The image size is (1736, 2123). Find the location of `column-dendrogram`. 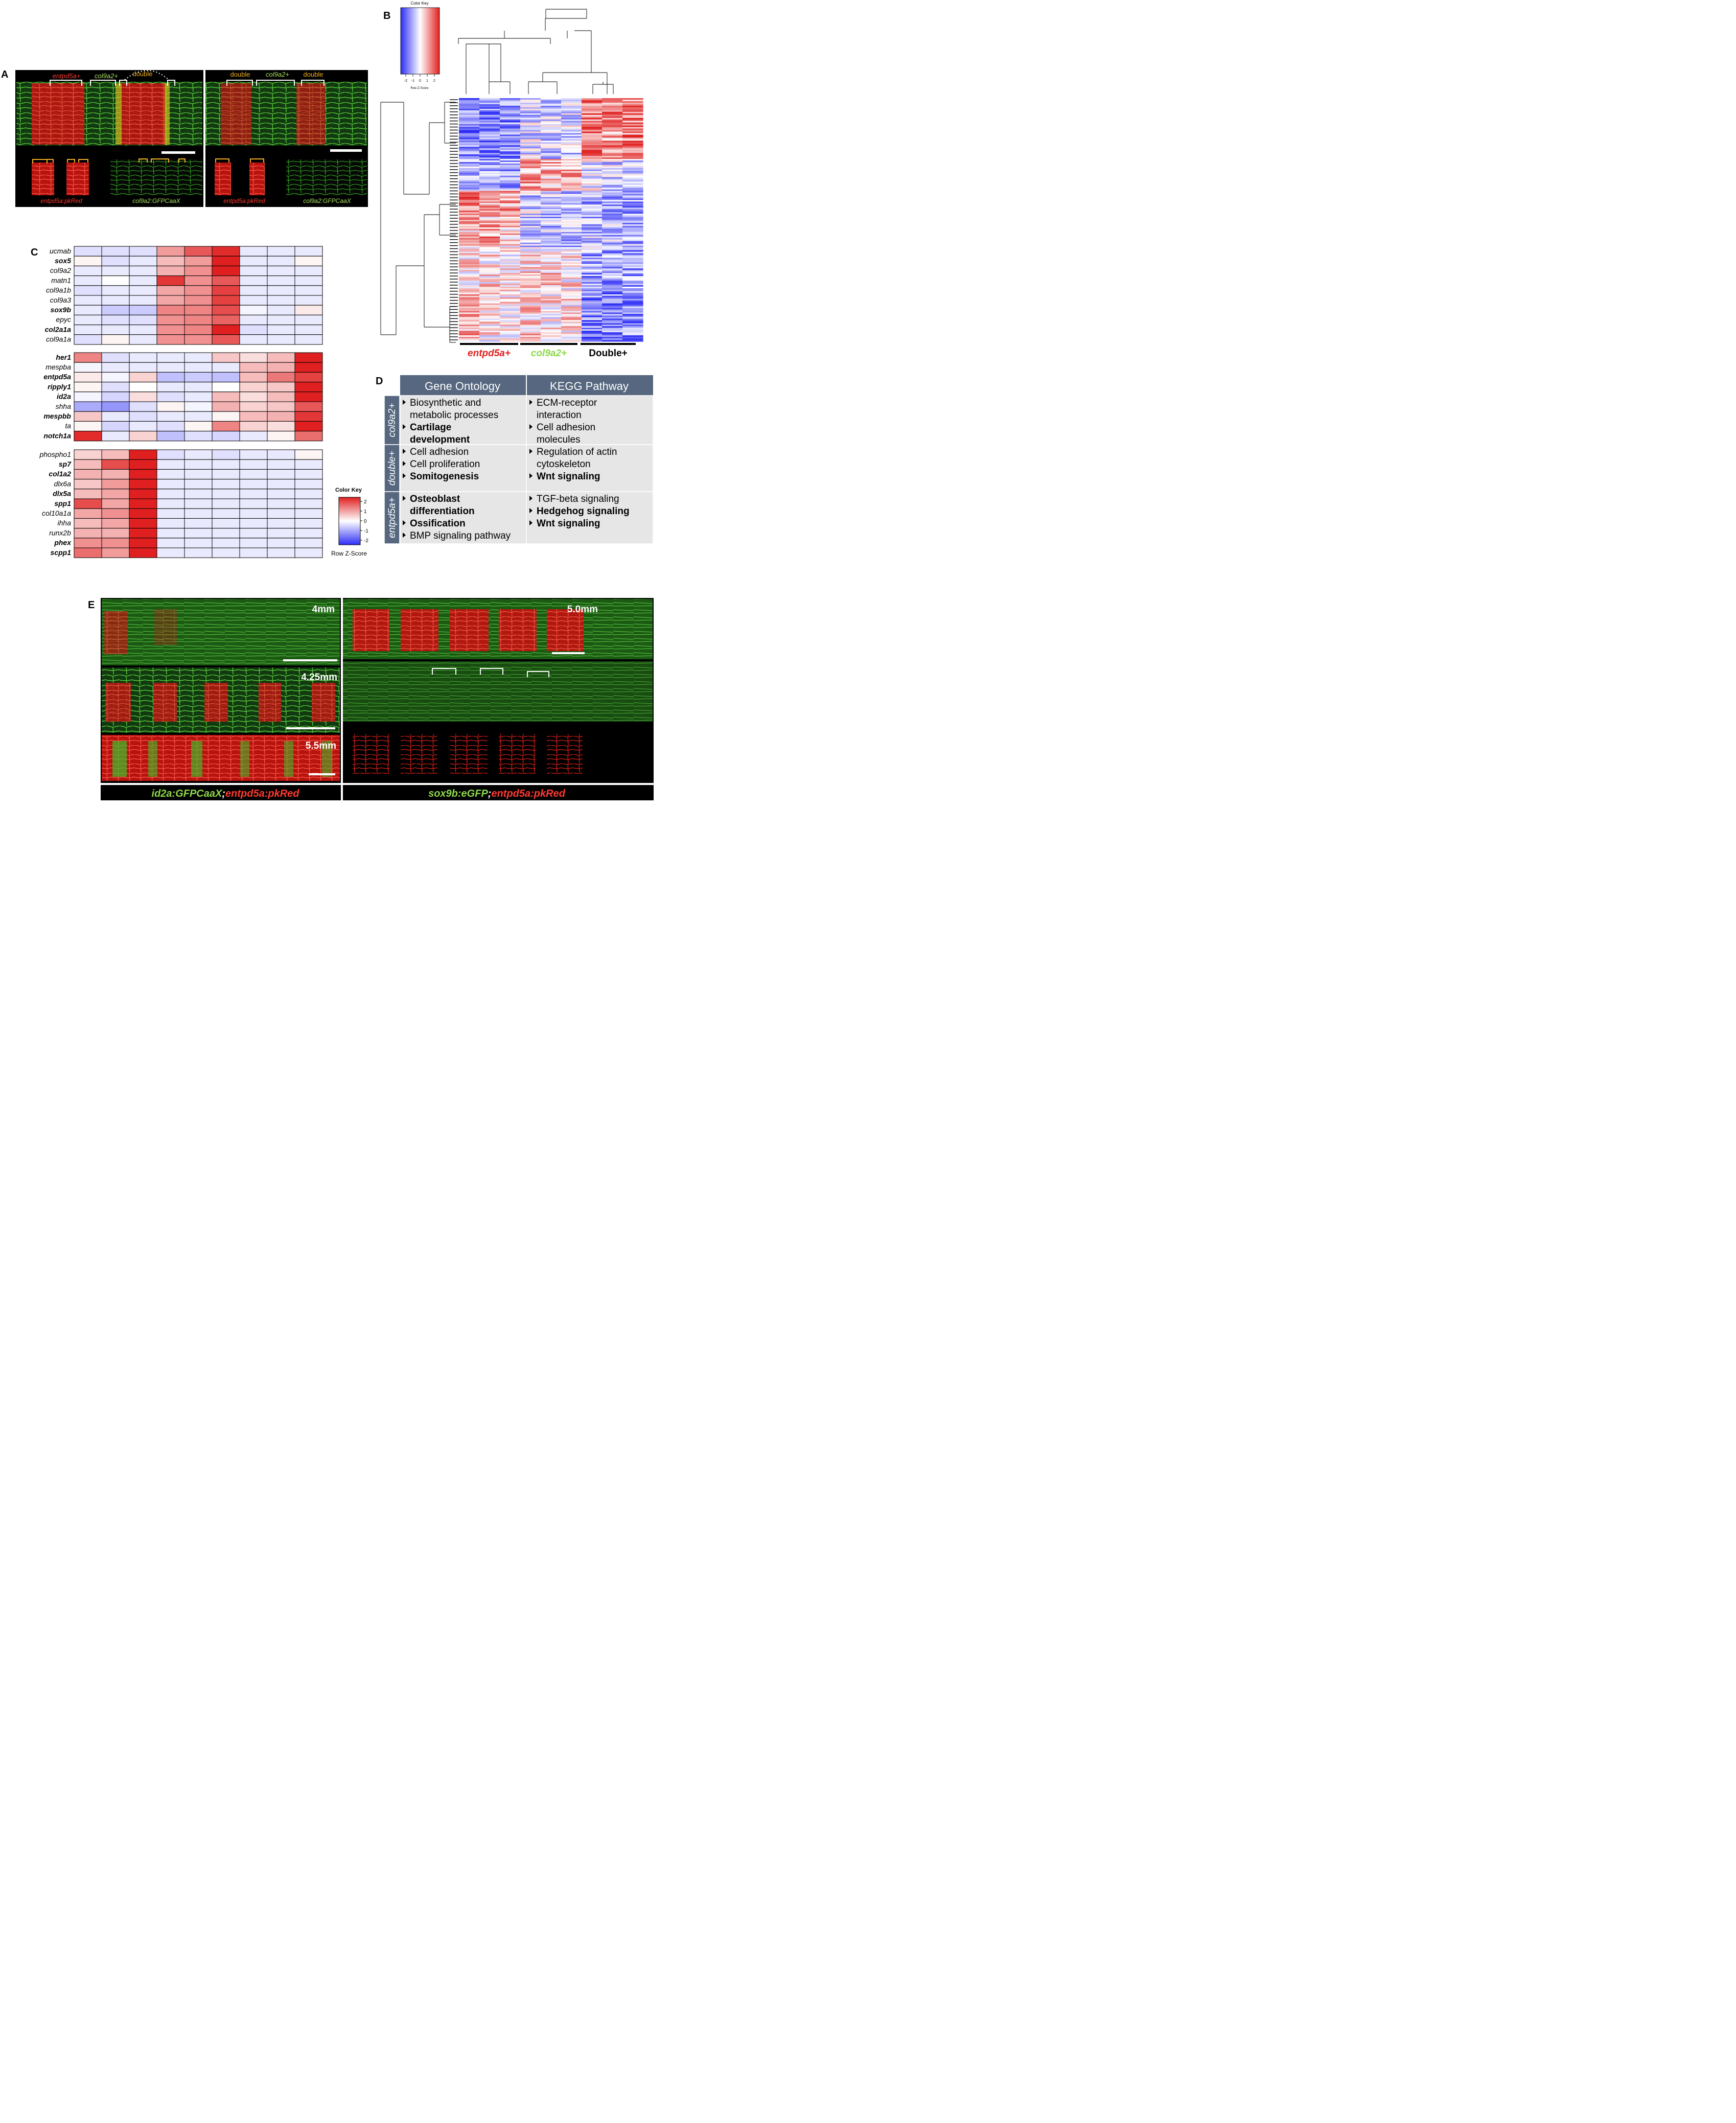

column-dendrogram is located at coordinates (536, 51).